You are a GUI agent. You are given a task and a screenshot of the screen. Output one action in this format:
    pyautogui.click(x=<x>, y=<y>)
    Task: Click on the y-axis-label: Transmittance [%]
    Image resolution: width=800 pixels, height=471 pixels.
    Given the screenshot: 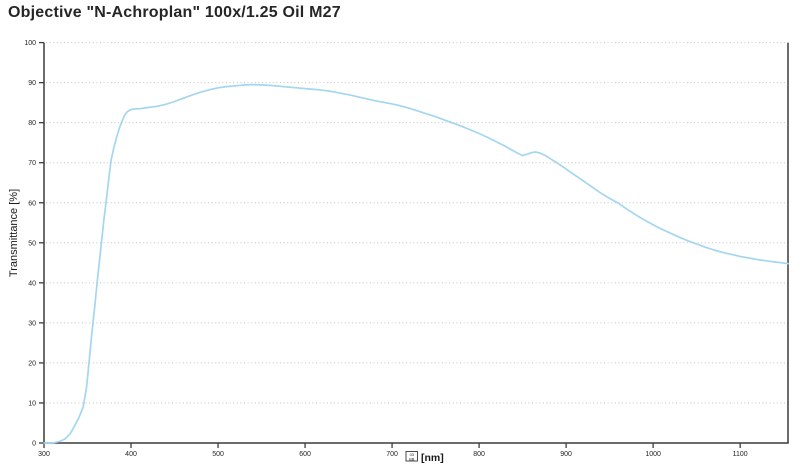 What is the action you would take?
    pyautogui.click(x=14, y=233)
    